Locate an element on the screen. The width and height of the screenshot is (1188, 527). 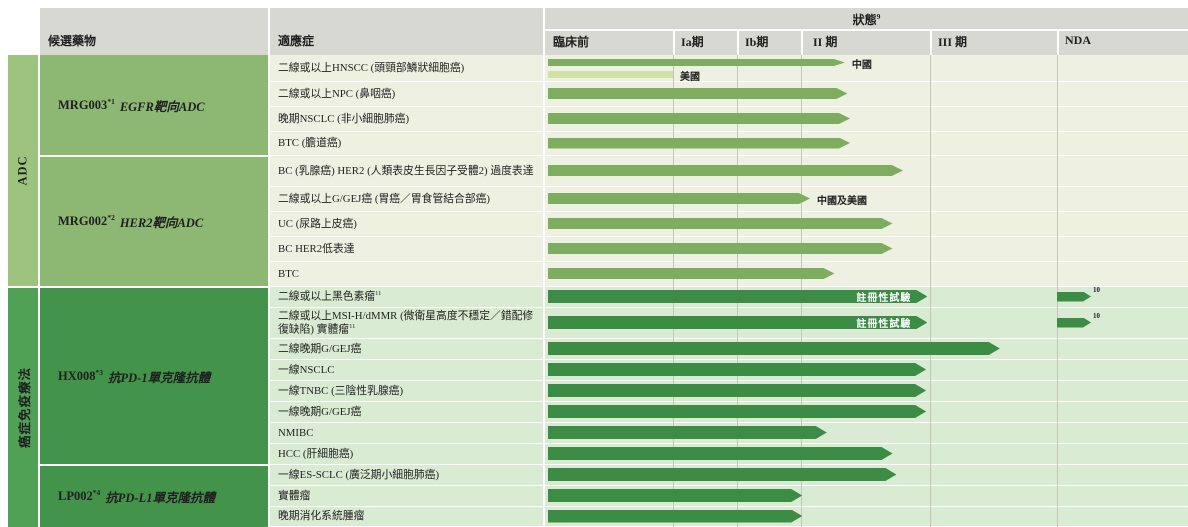
drug-cell-lp002: LP002*4 抗PD-L1單克隆抗體 is located at coordinates (154, 496).